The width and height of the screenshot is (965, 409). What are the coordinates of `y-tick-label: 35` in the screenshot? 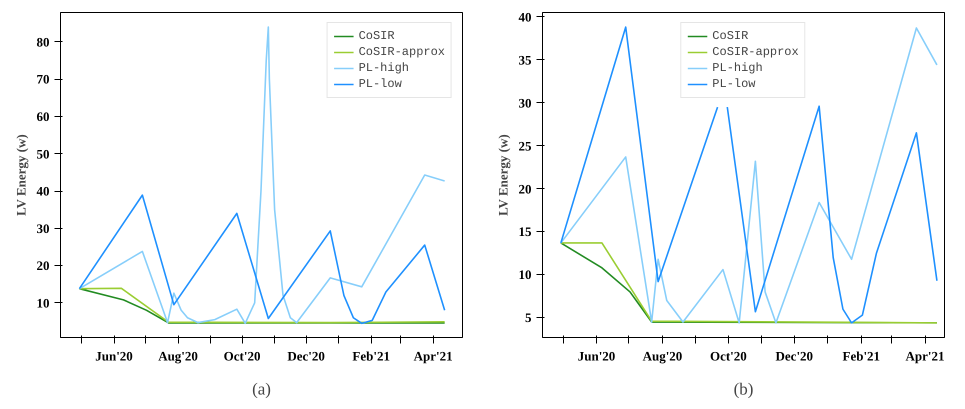 It's located at (525, 60).